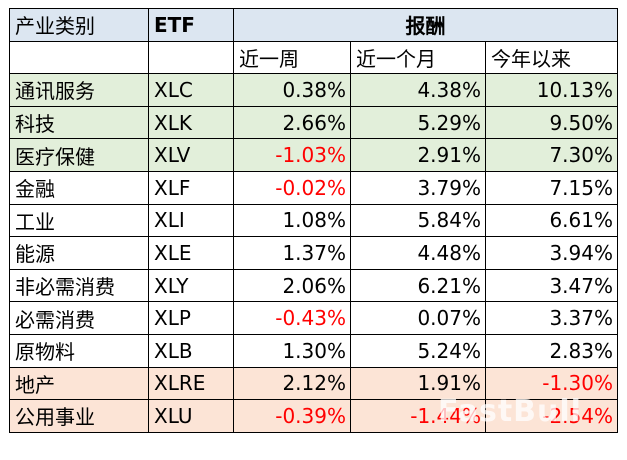 This screenshot has height=460, width=627. Describe the element at coordinates (79, 285) in the screenshot. I see `sector-cell: 非必需消费` at that location.